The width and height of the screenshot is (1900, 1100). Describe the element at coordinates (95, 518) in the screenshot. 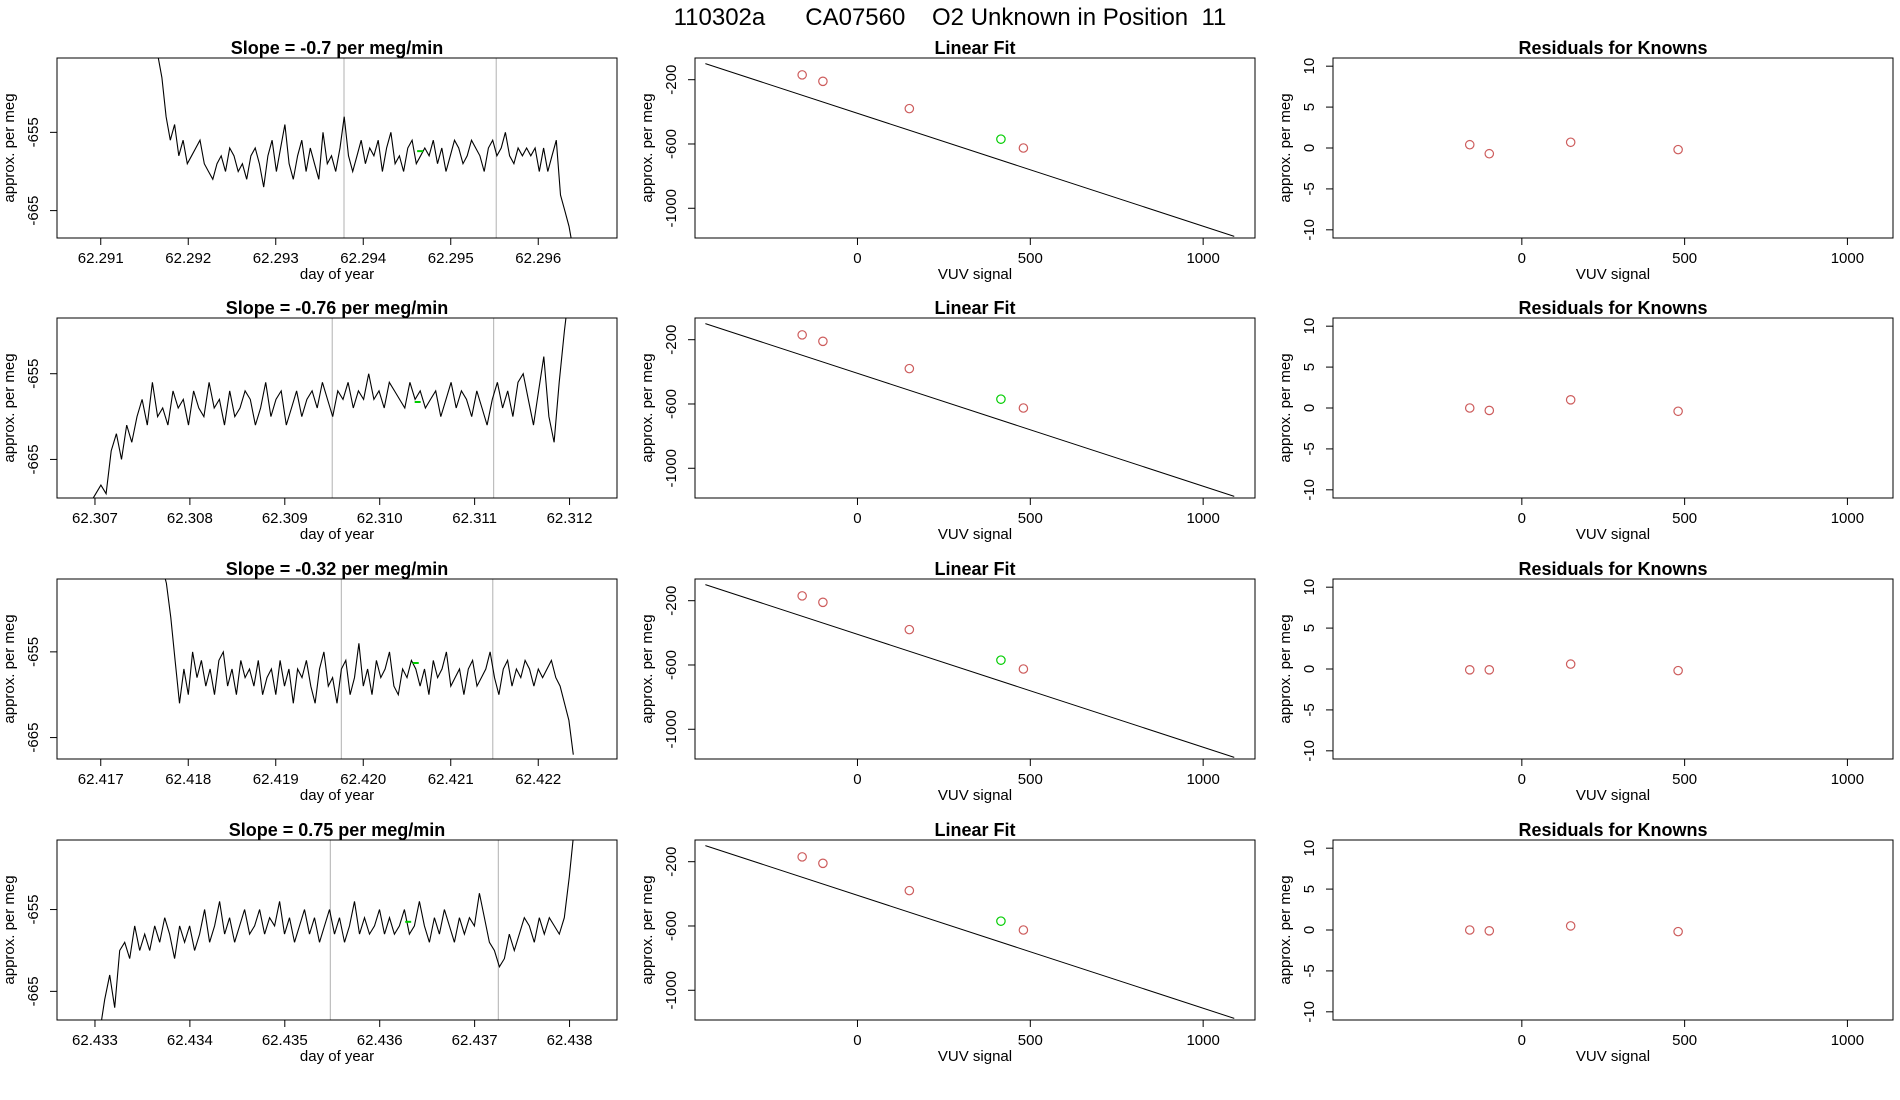

I see `x-tick-label: 62.307` at that location.